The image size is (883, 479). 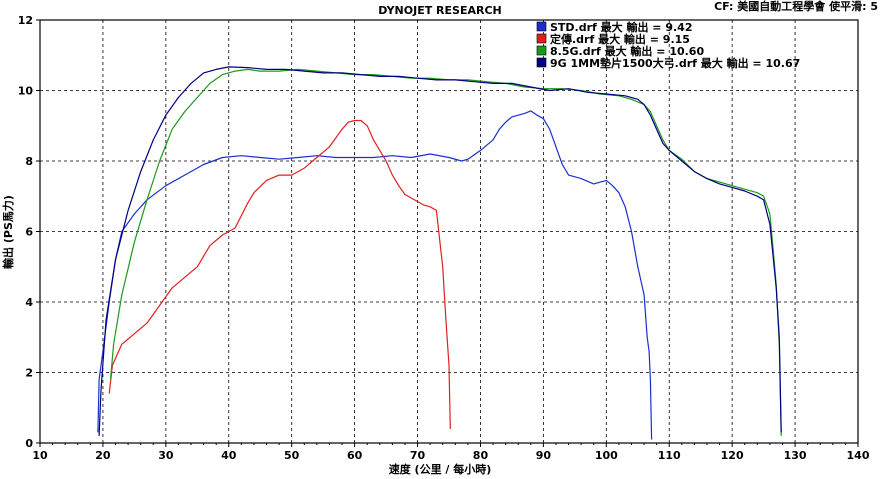 What do you see at coordinates (858, 455) in the screenshot?
I see `x-tick-label: 140` at bounding box center [858, 455].